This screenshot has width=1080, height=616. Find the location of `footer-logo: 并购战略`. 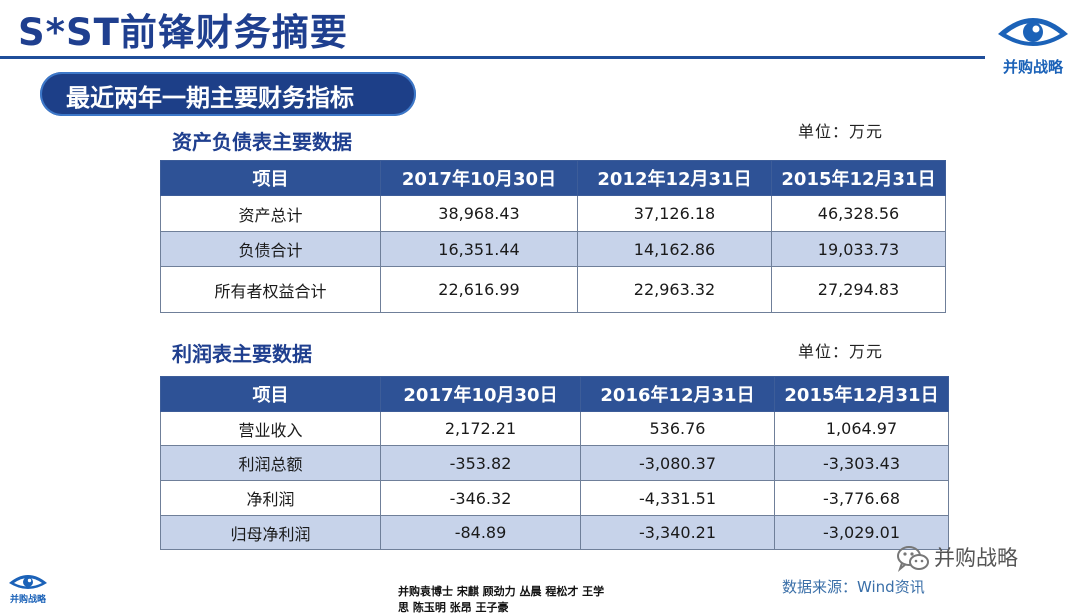

footer-logo: 并购战略 is located at coordinates (28, 588).